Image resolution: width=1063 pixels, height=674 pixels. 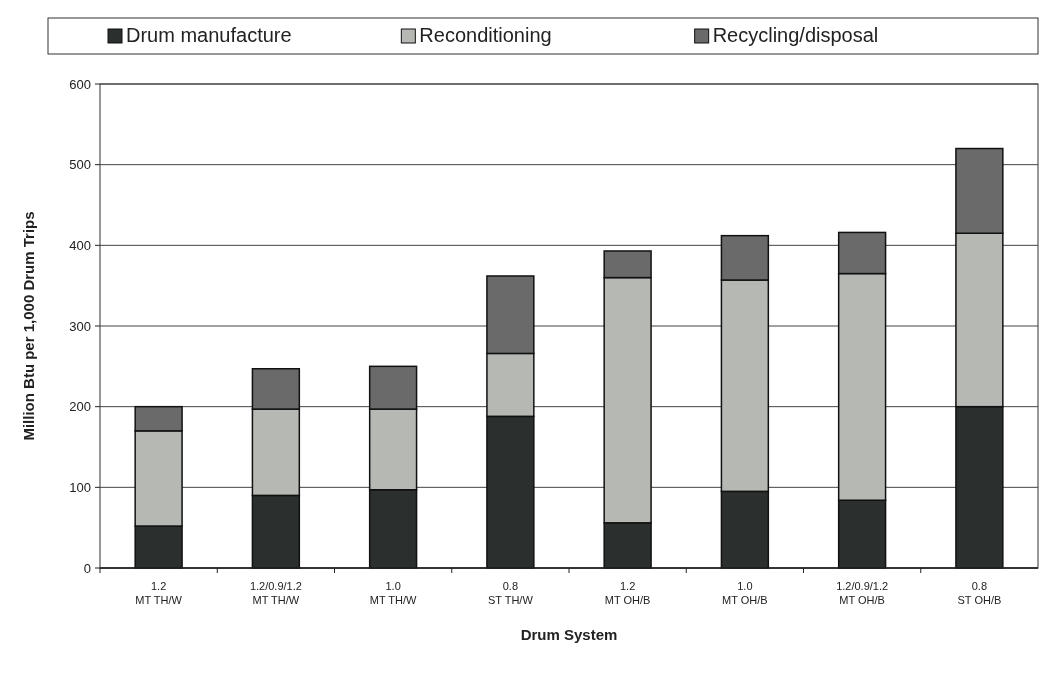 What do you see at coordinates (275, 593) in the screenshot?
I see `x-tick-label: 1.2/0.9/1.2 MT TH/W` at bounding box center [275, 593].